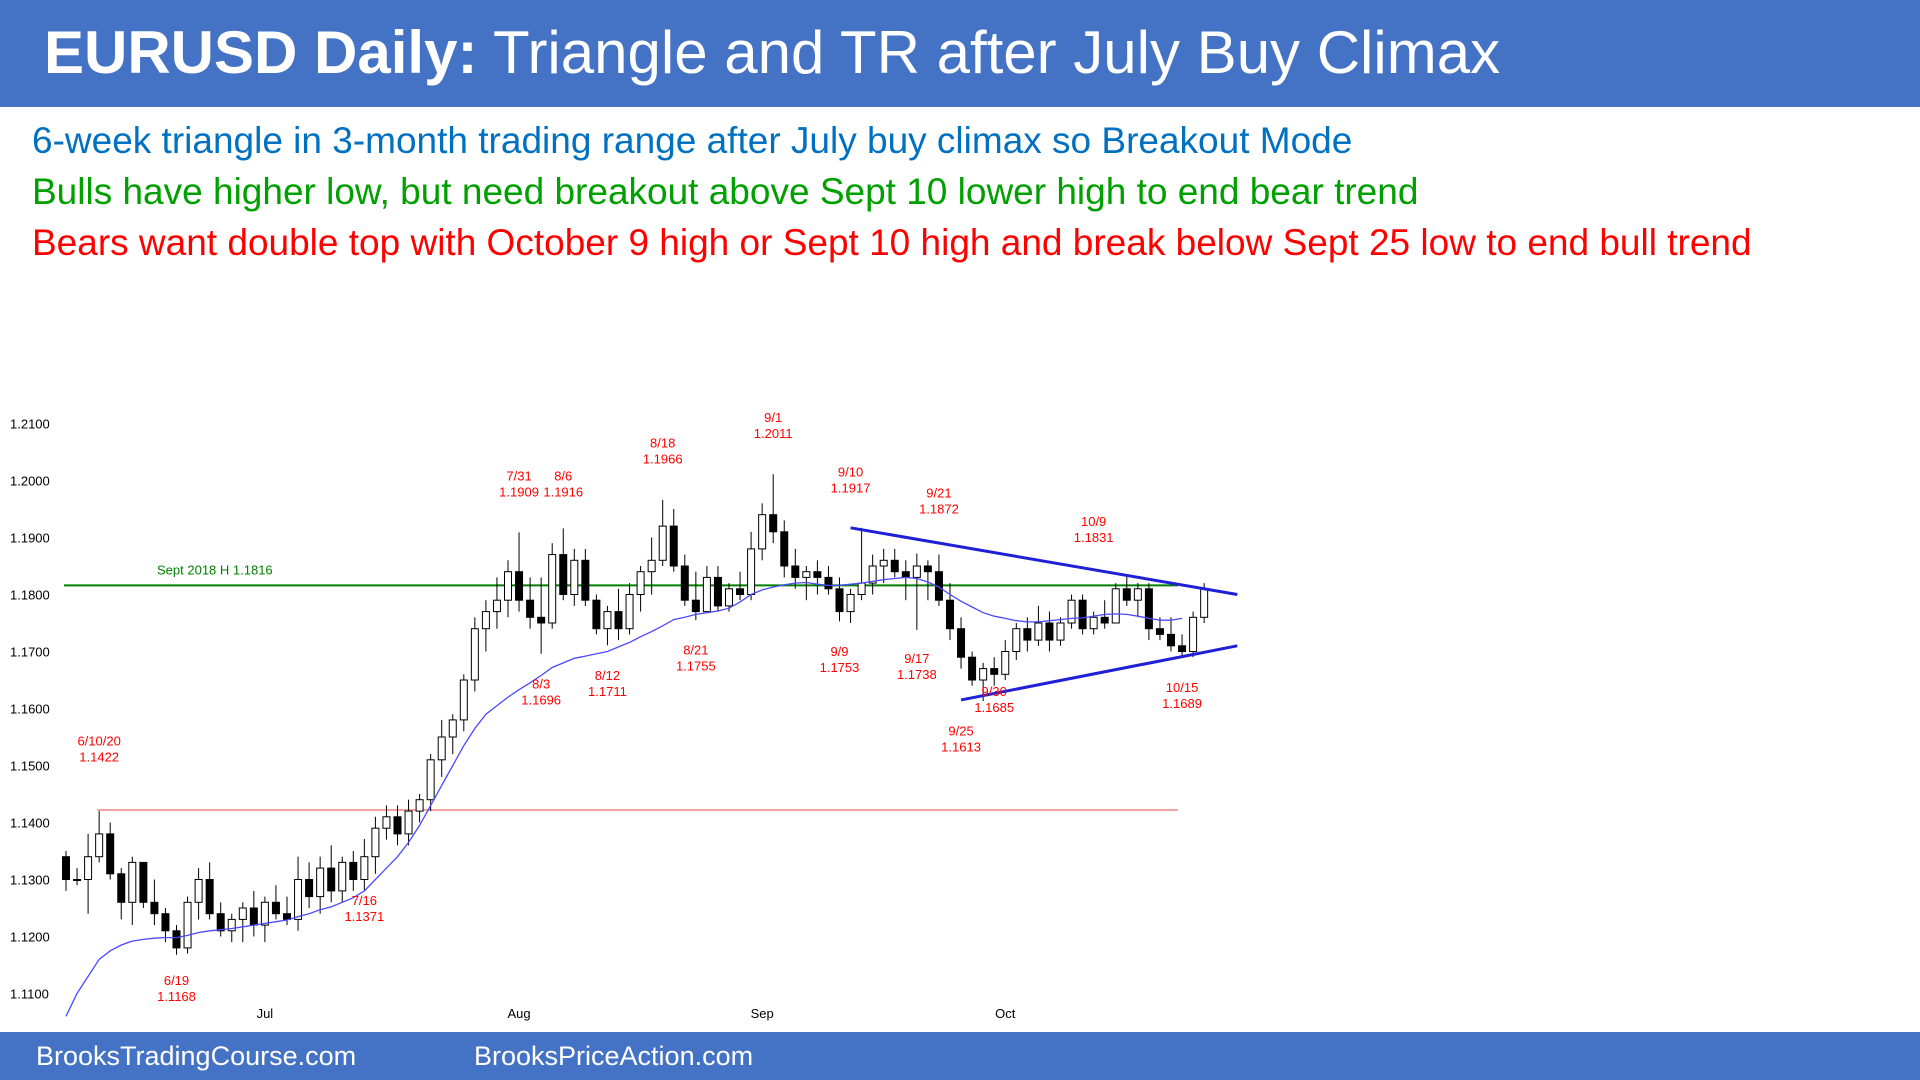 The image size is (1920, 1080). Describe the element at coordinates (215, 569) in the screenshot. I see `level-line-label: Sept 2018 H 1.1816` at that location.